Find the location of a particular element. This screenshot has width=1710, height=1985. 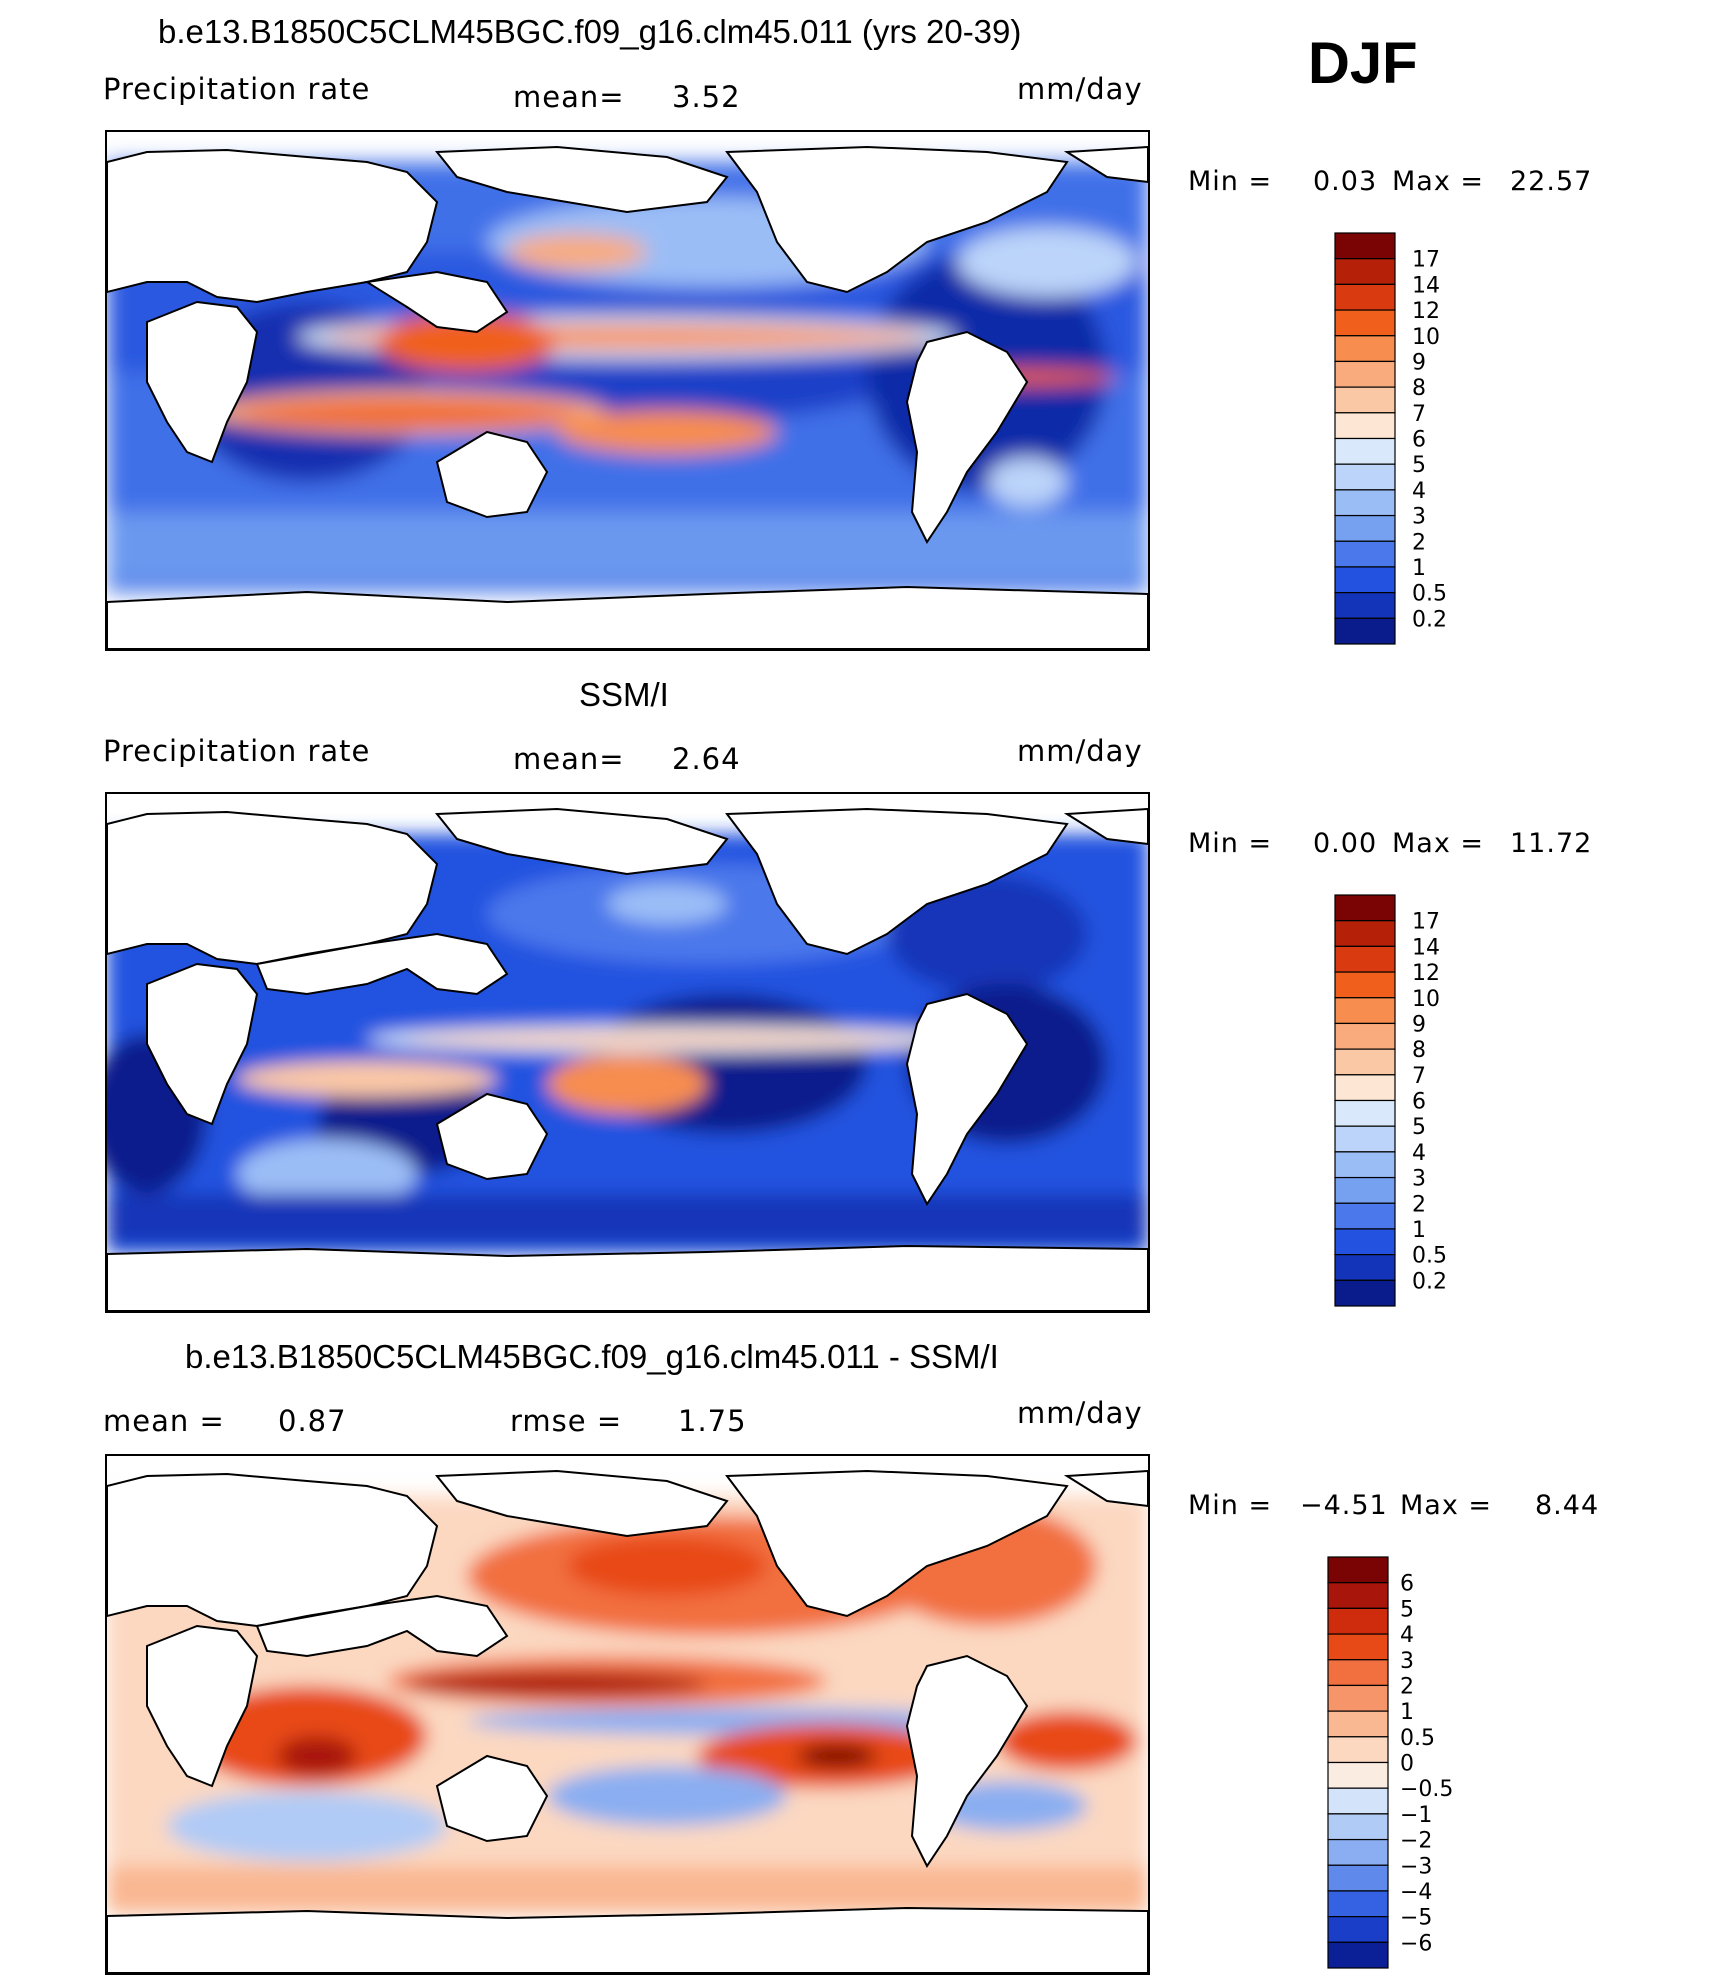

panel-2-min-value: 0.00 is located at coordinates (1345, 843).